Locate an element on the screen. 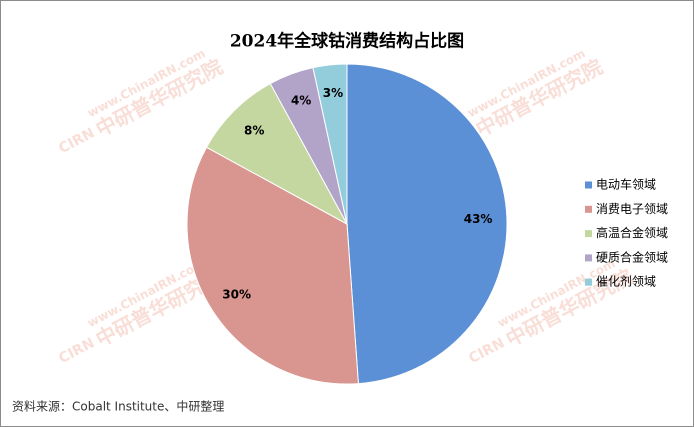  data-label: 43% is located at coordinates (478, 219).